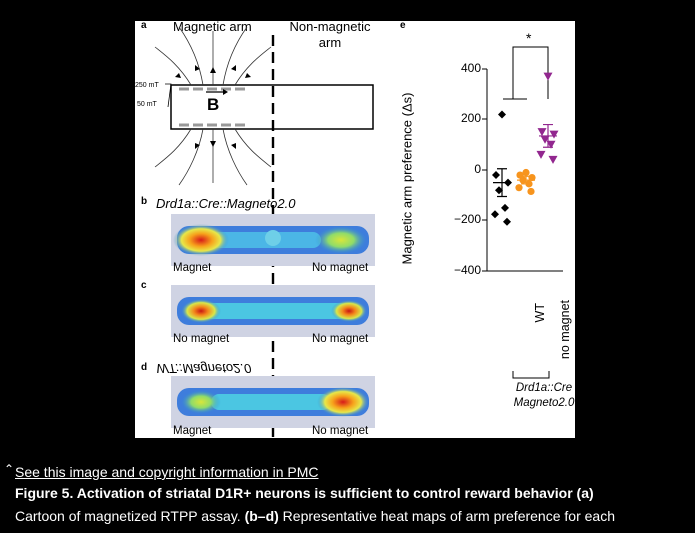 The image size is (695, 533). Describe the element at coordinates (273, 240) in the screenshot. I see `heatmap-b` at that location.